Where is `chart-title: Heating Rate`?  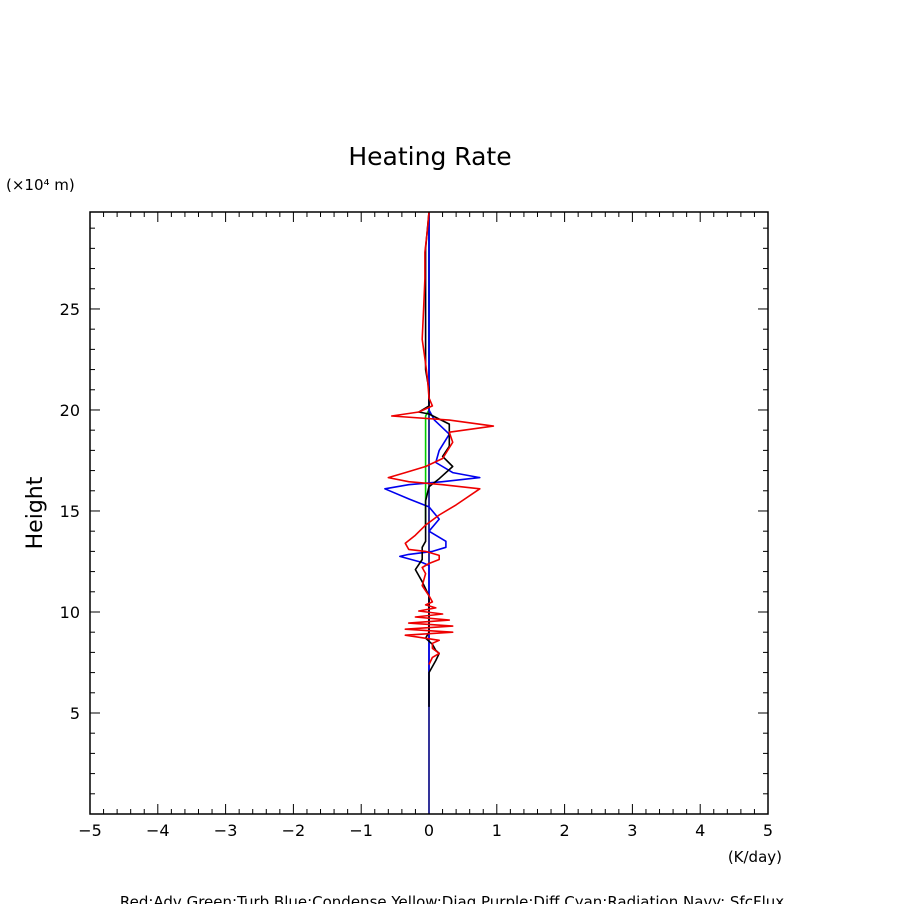
chart-title: Heating Rate is located at coordinates (429, 156).